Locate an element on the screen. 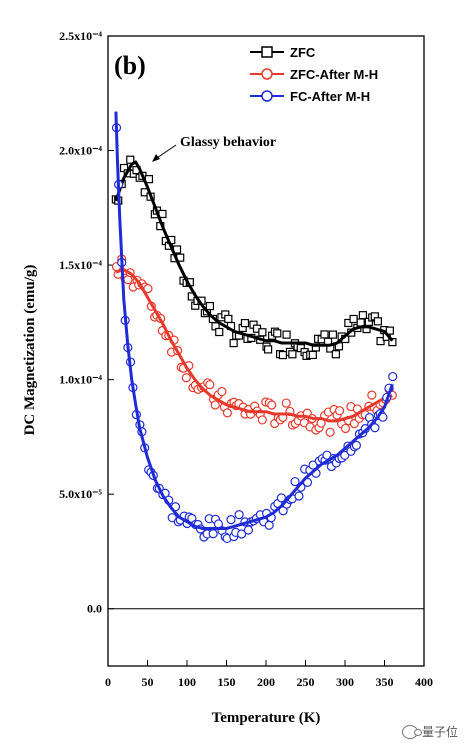  x-tick-label: 400 is located at coordinates (424, 682).